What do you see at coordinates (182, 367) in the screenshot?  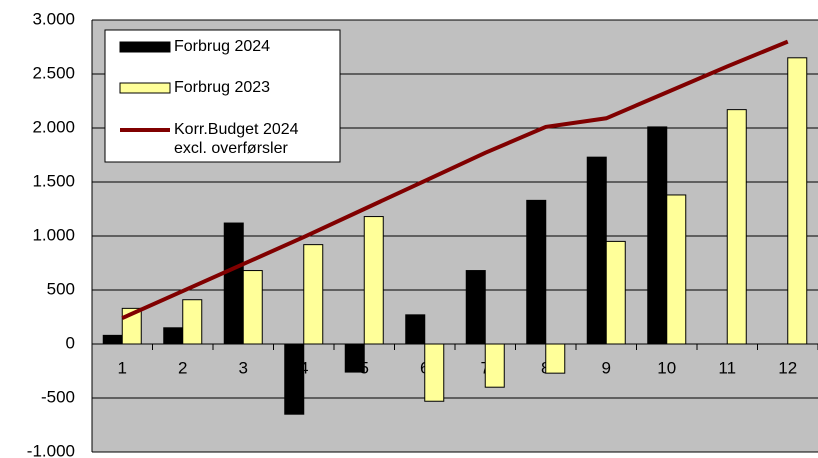 I see `x-tick-label: 2` at bounding box center [182, 367].